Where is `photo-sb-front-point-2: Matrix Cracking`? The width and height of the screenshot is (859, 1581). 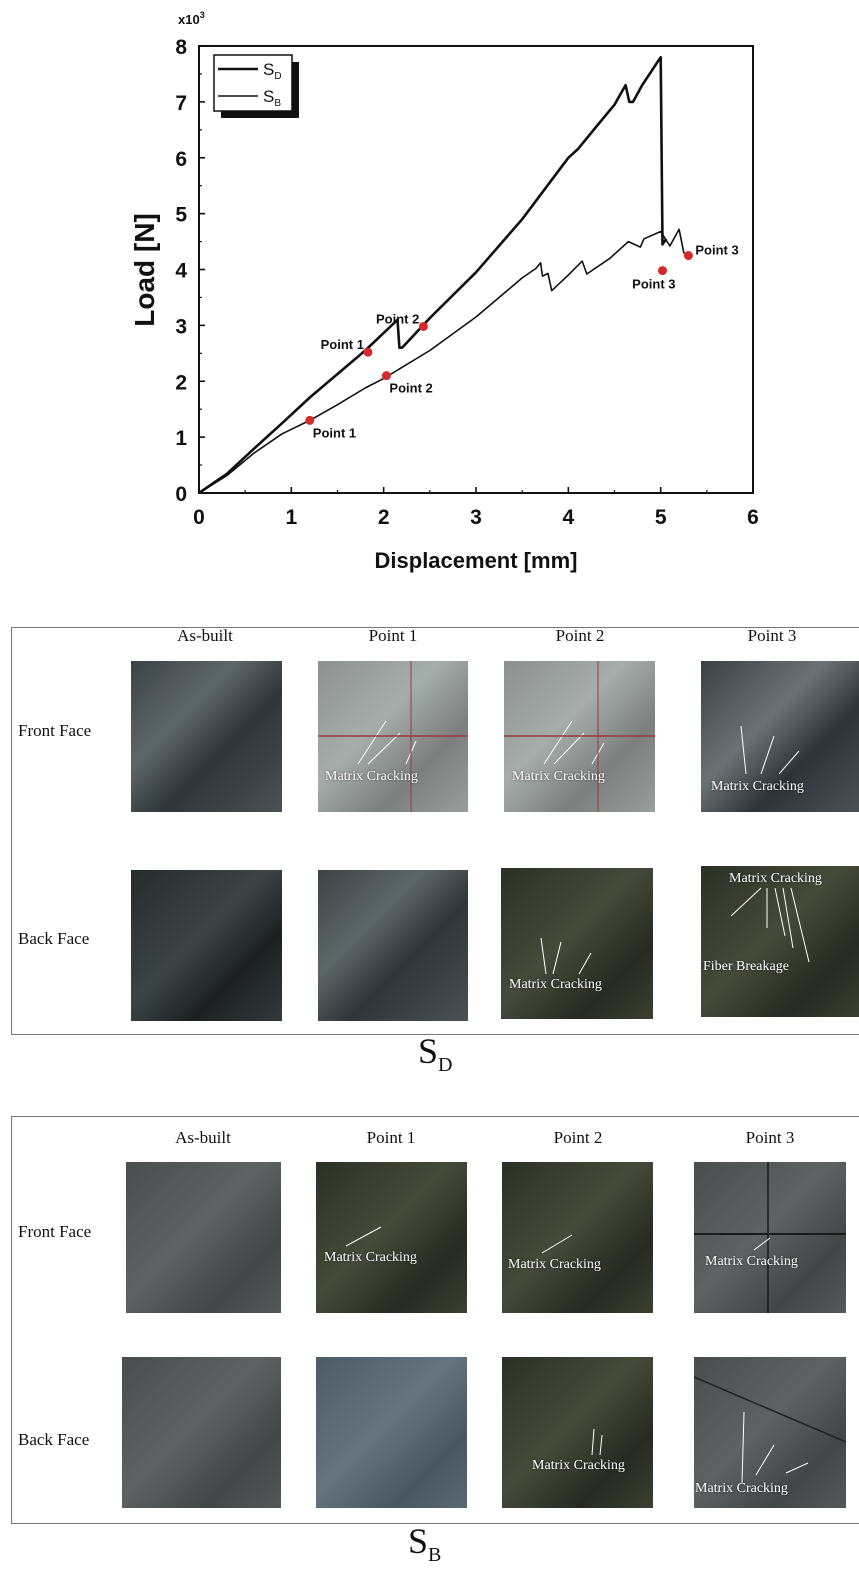 photo-sb-front-point-2: Matrix Cracking is located at coordinates (577, 1237).